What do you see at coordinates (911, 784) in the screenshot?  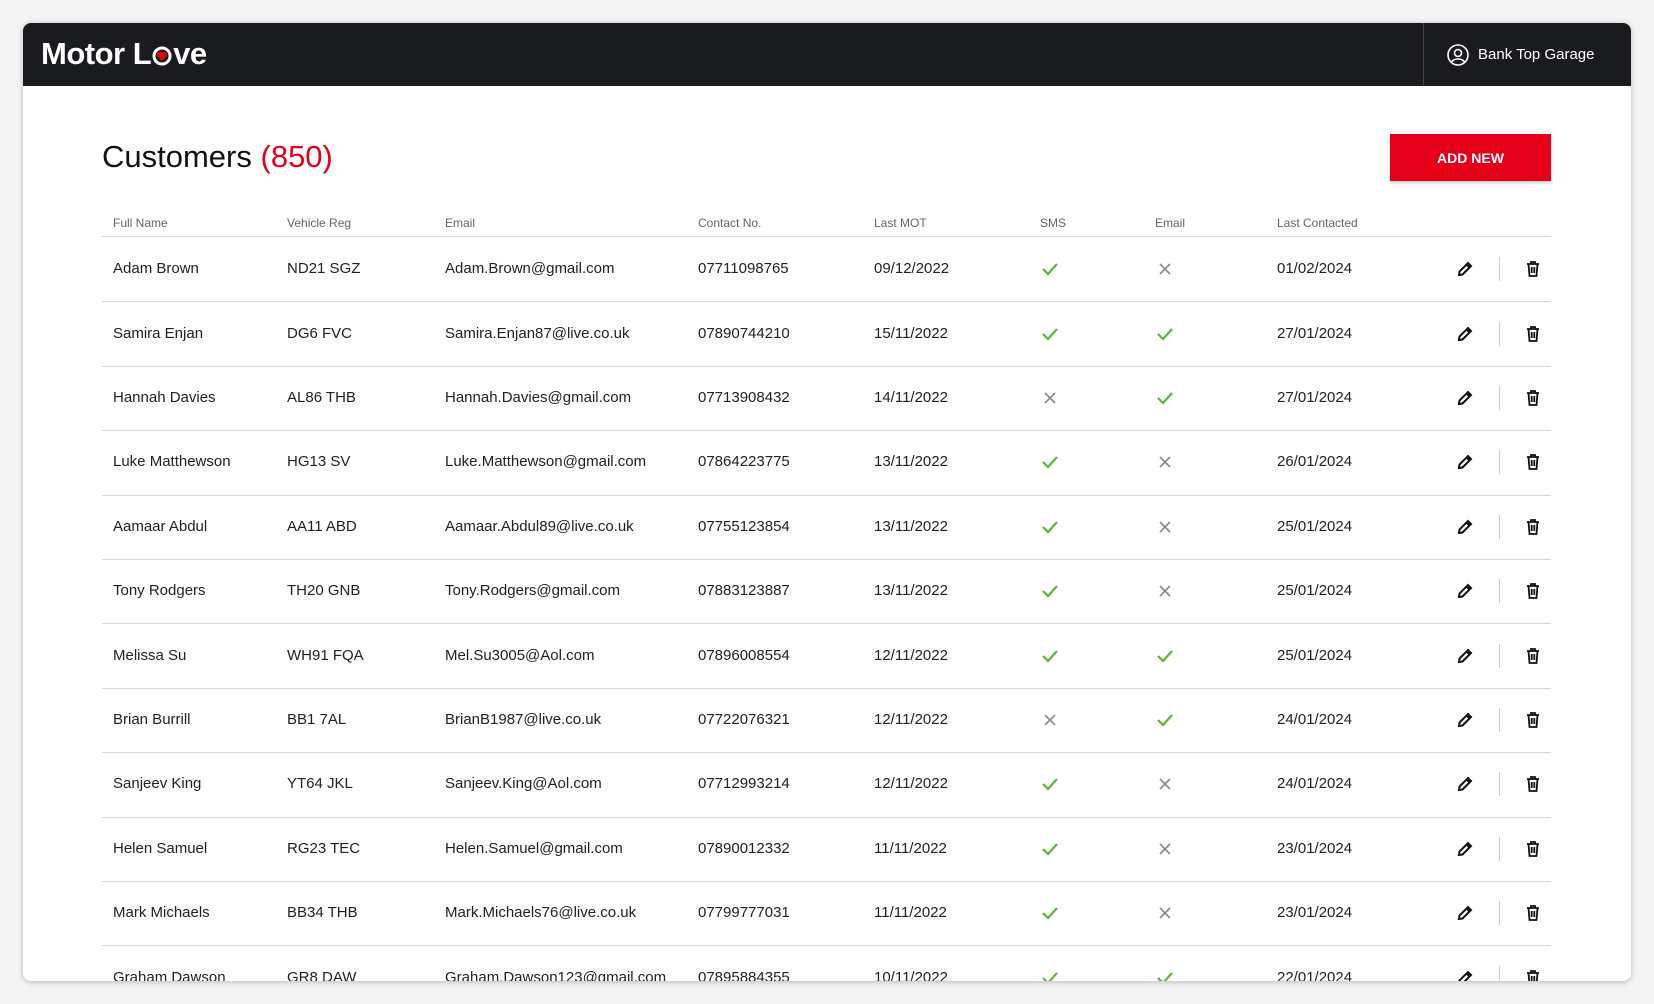 I see `cell-mot: 12/11/2022` at bounding box center [911, 784].